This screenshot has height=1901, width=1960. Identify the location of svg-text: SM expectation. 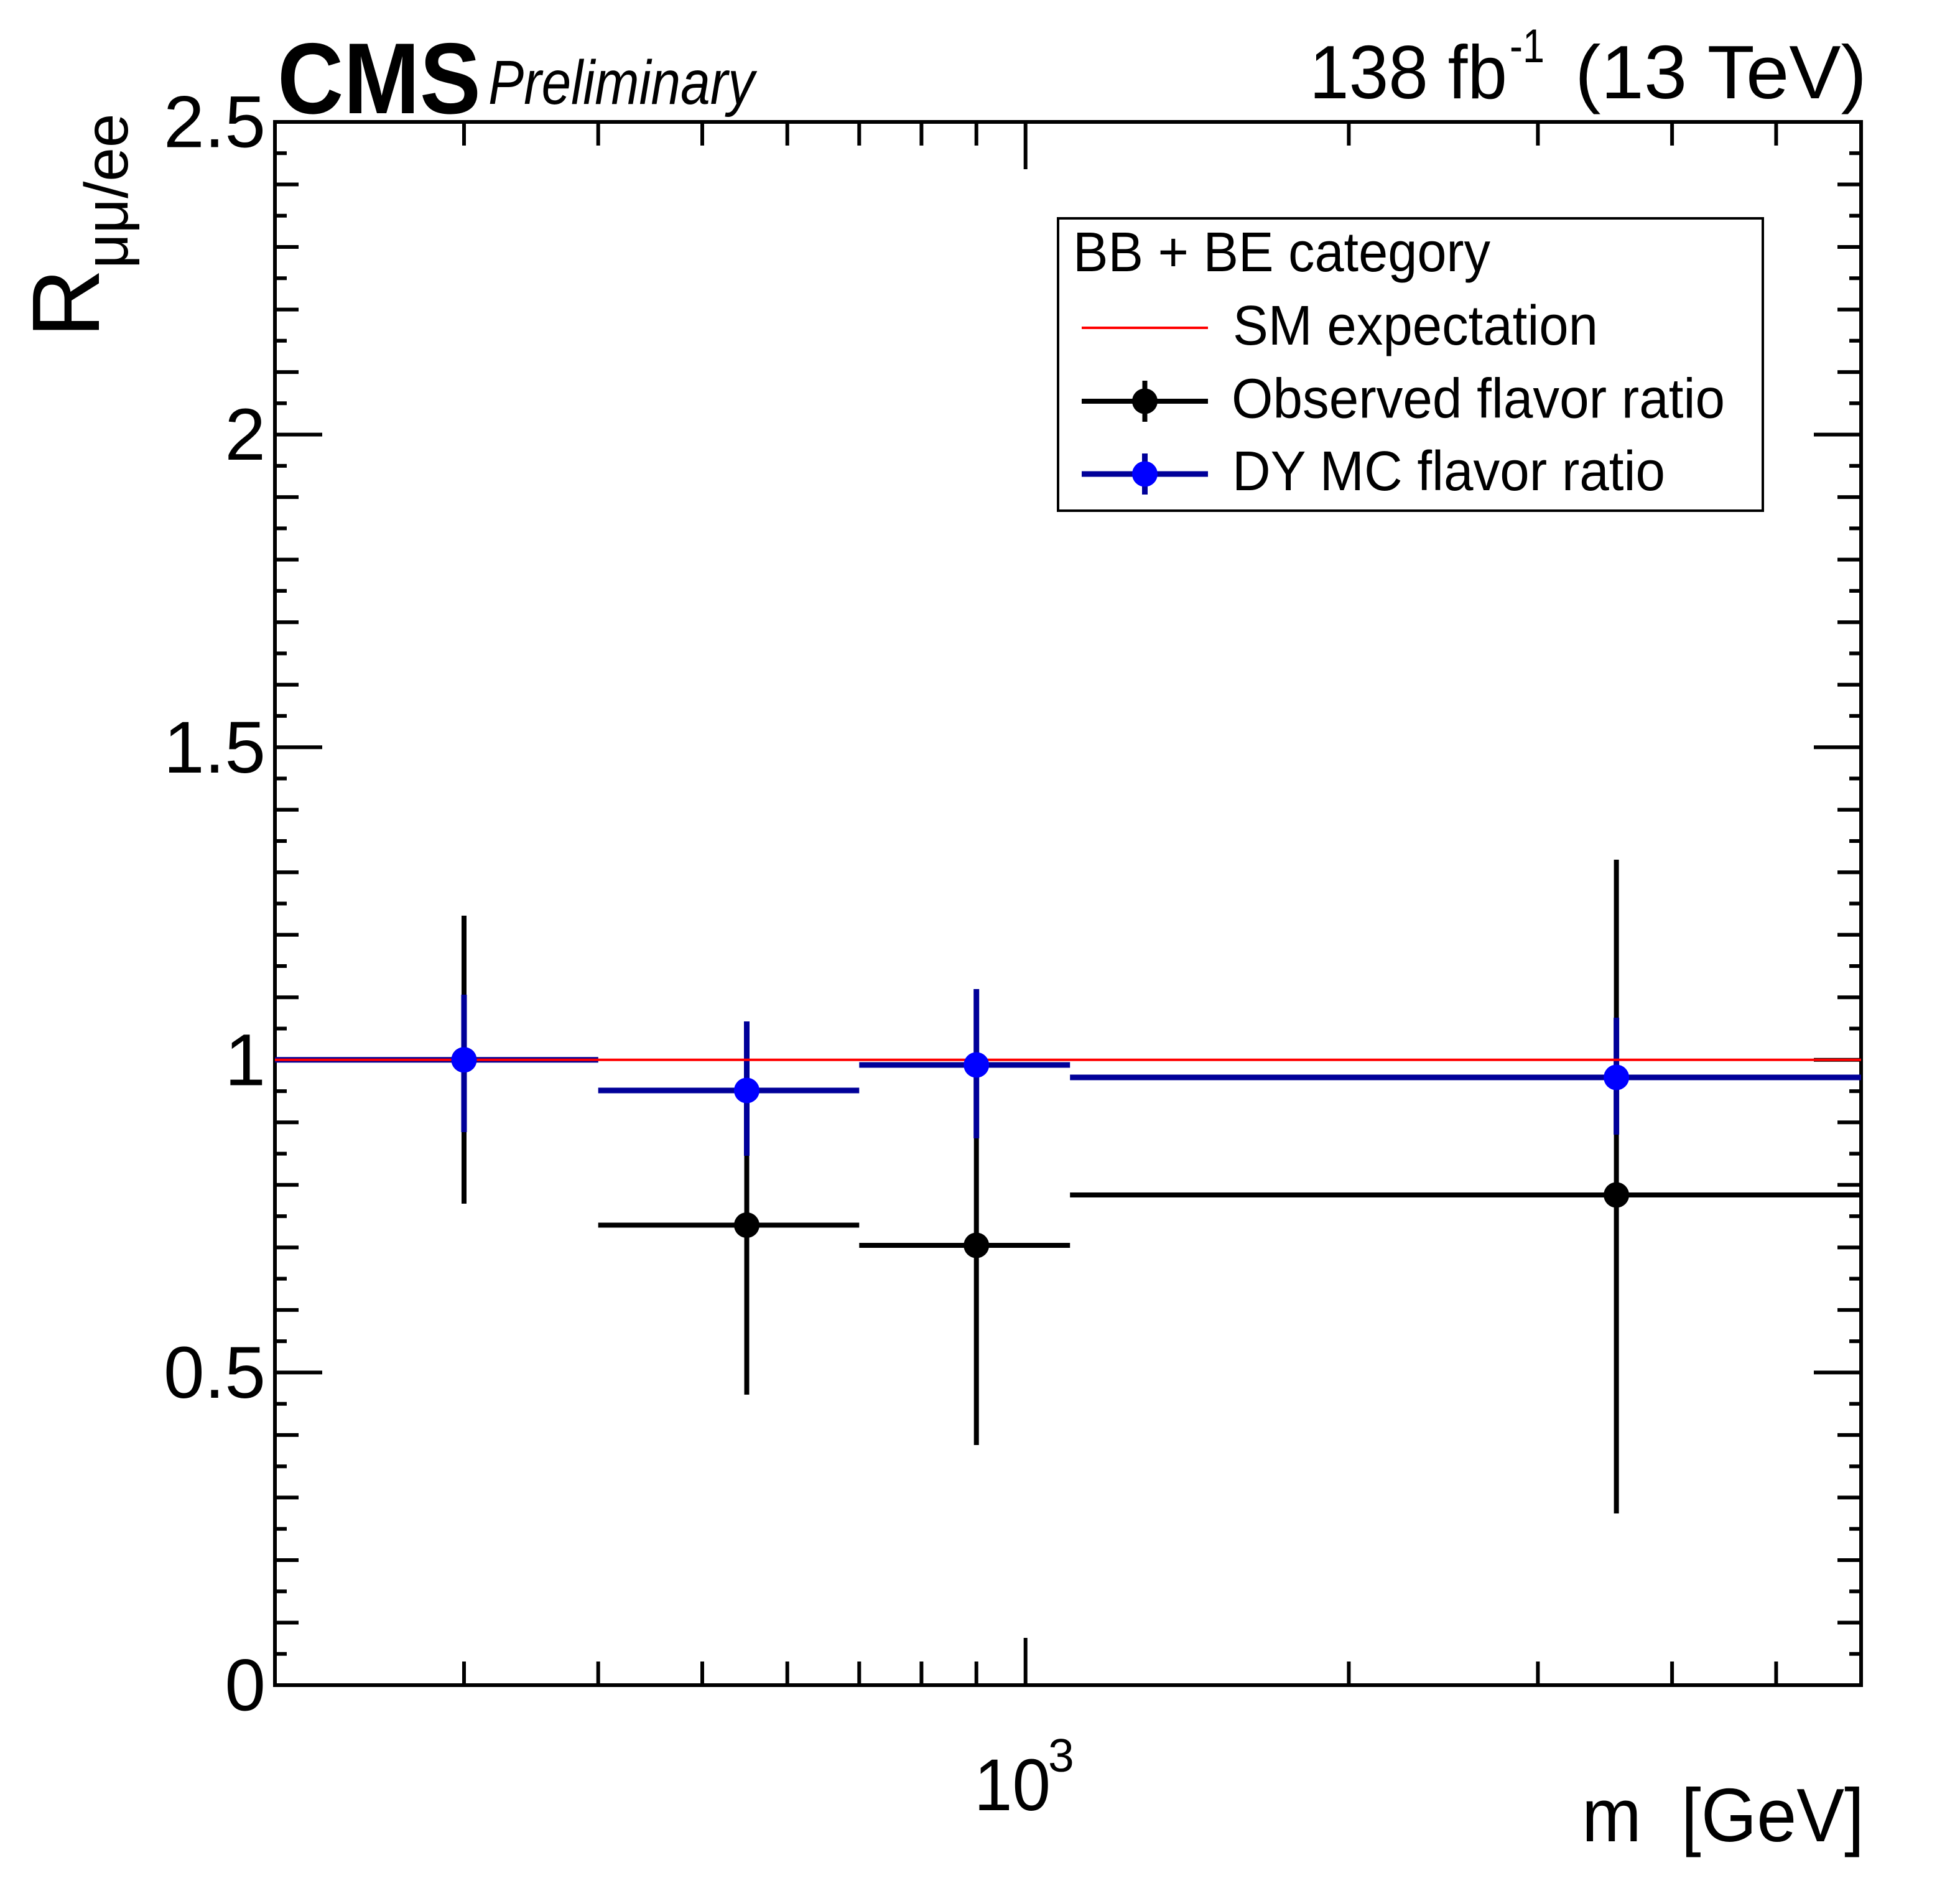
(1415, 326).